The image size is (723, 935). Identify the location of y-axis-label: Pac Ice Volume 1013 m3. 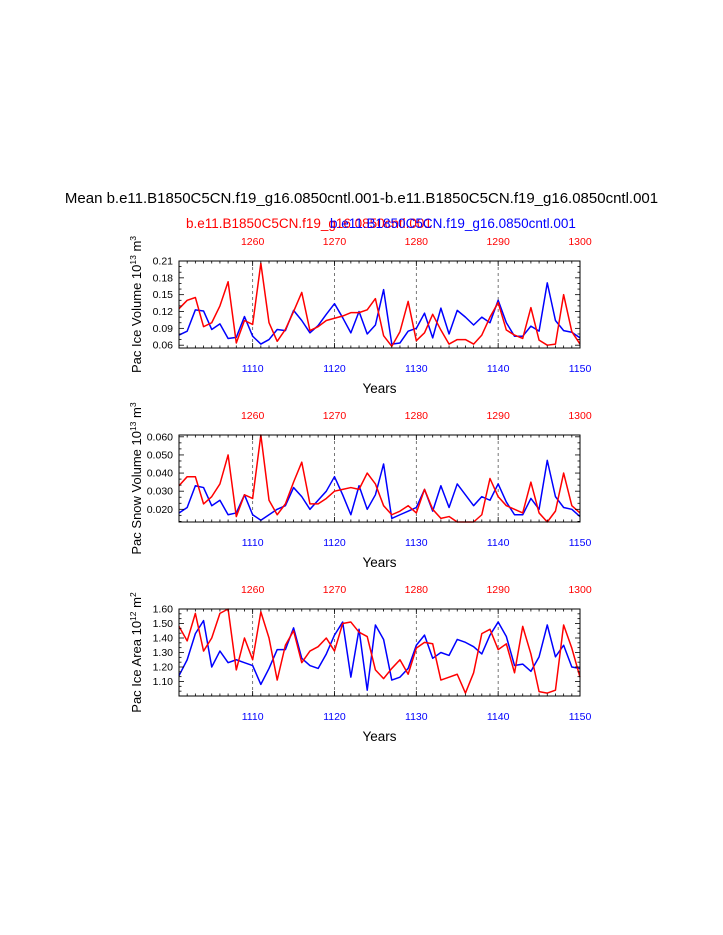
(136, 304).